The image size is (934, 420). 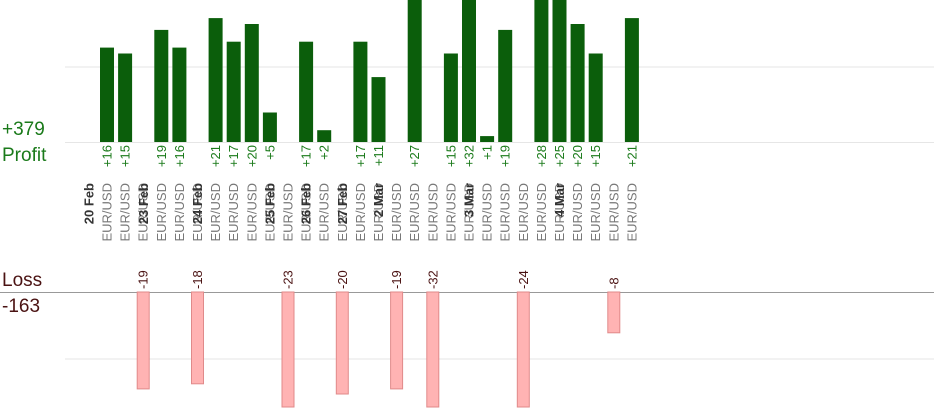 I want to click on date-tick-label: 23 Feb, so click(x=143, y=203).